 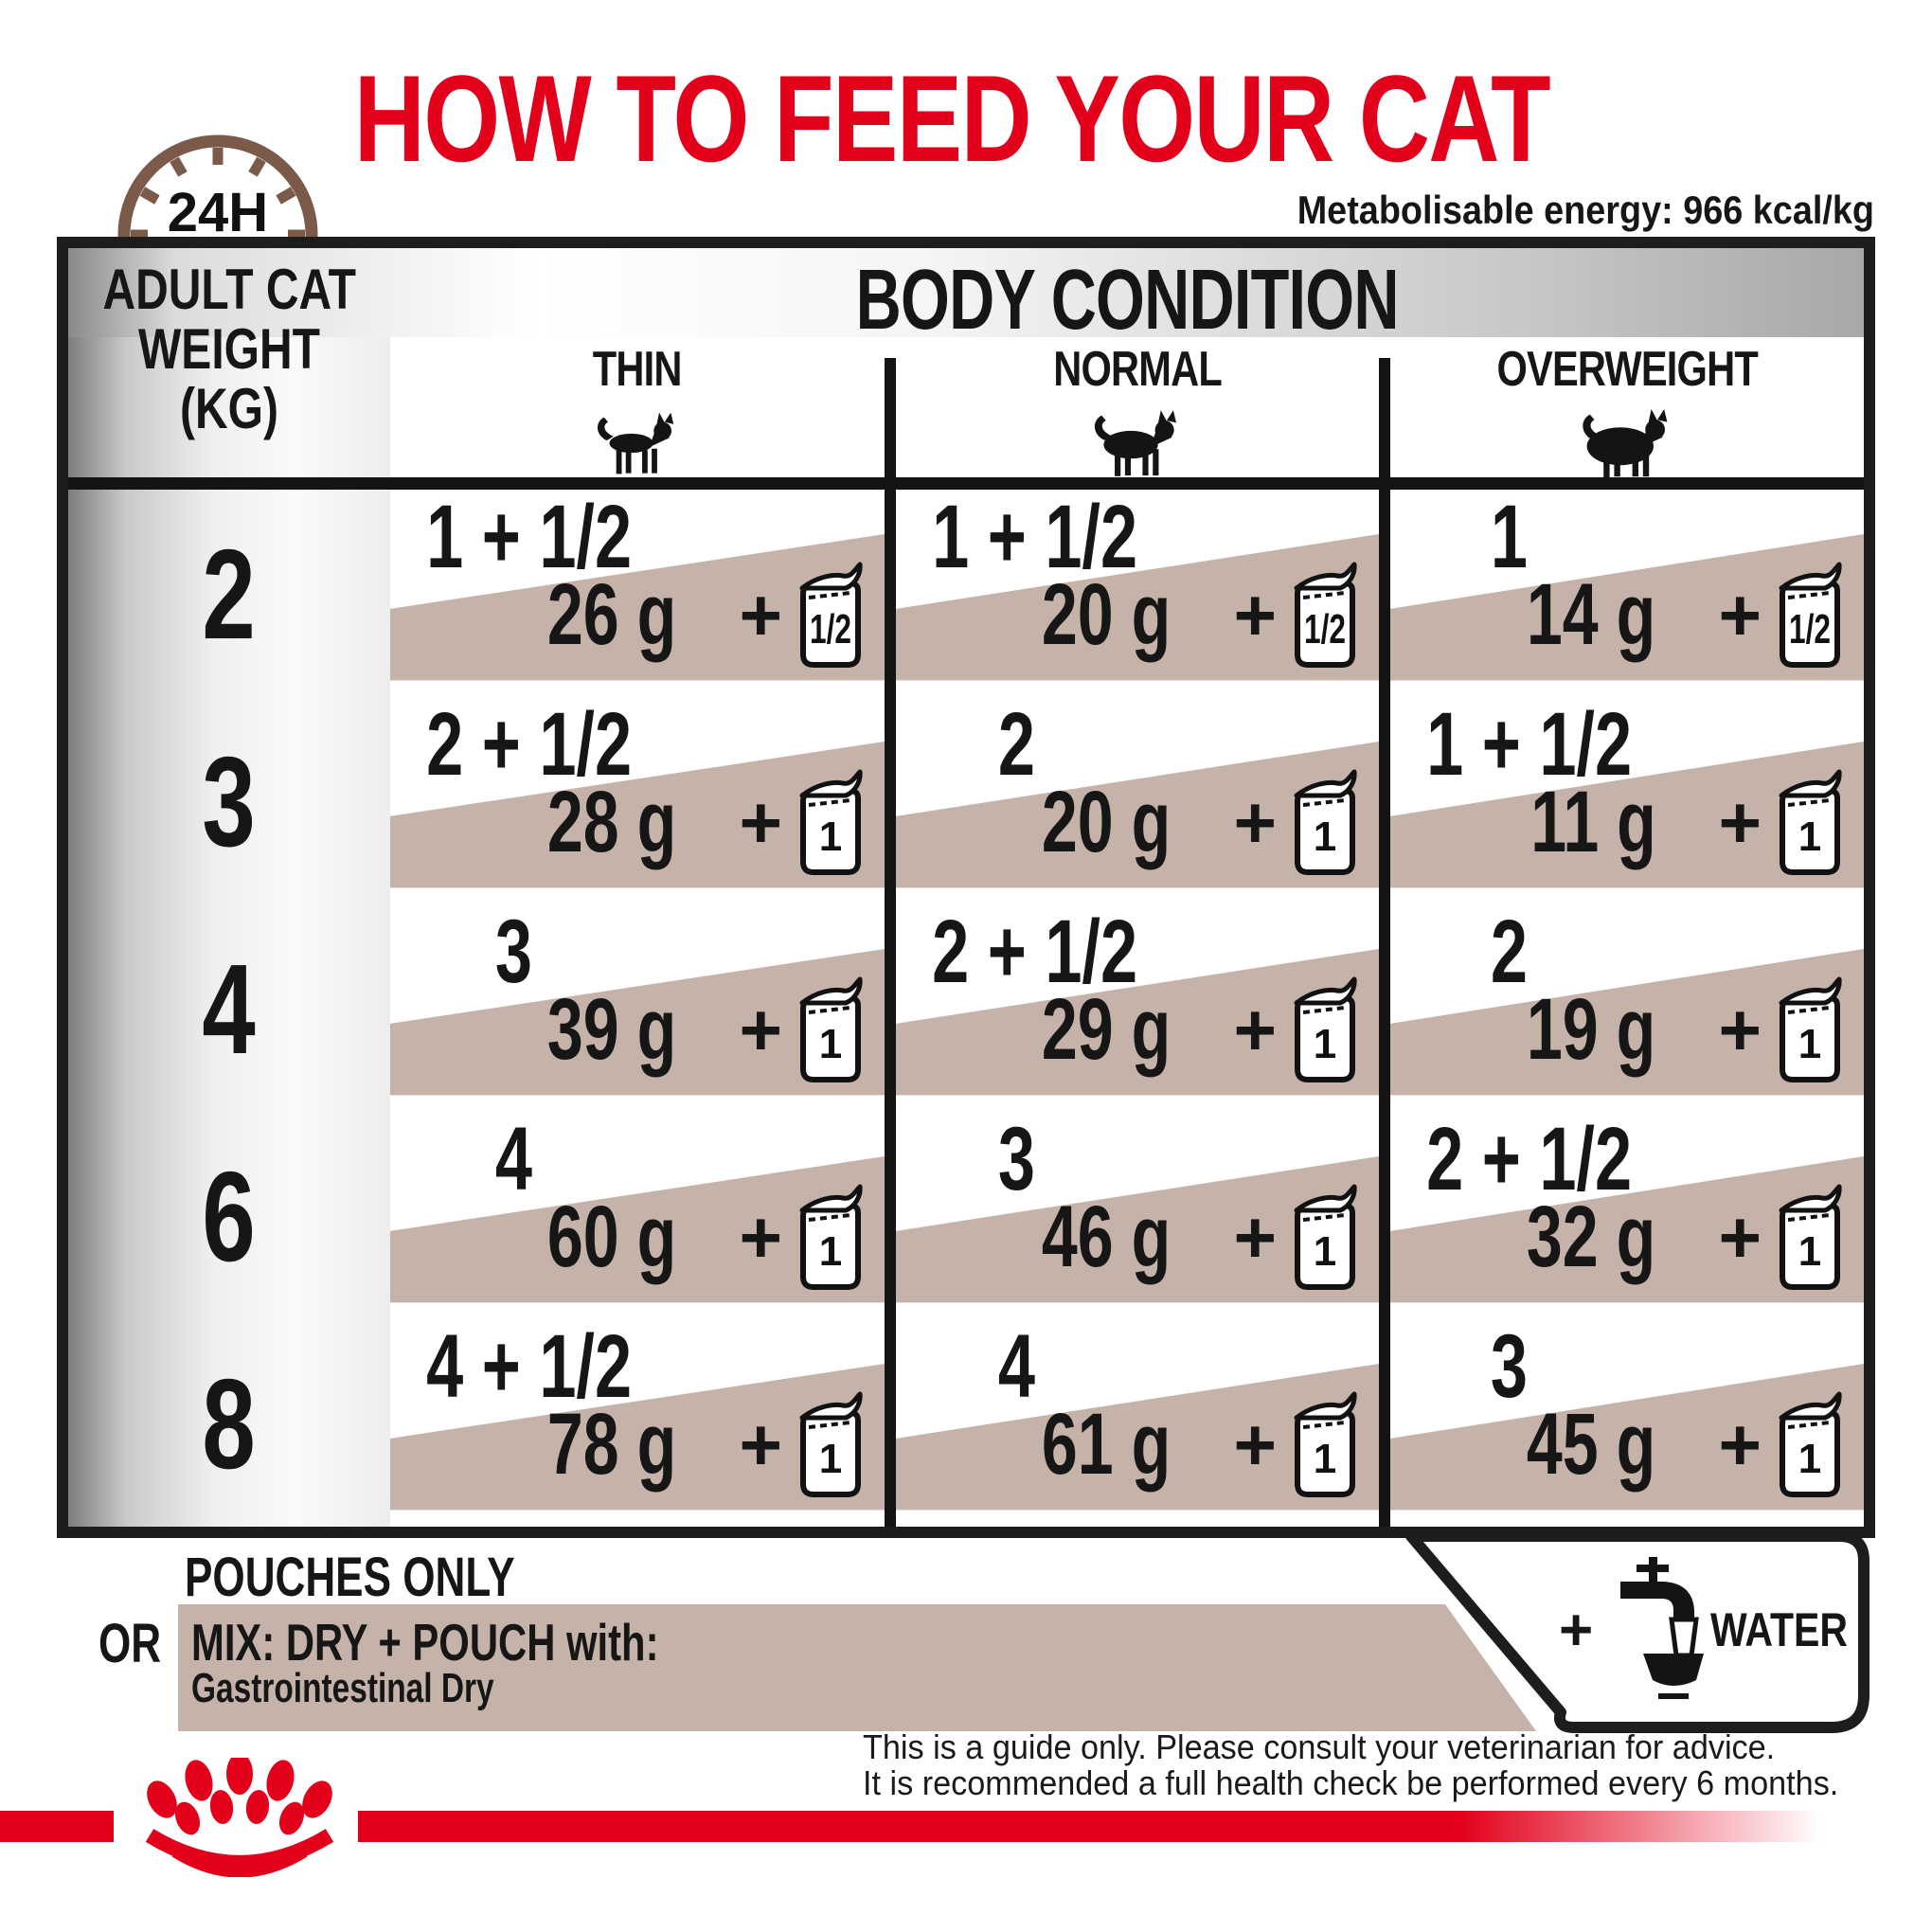 I want to click on feeding-cell: 2 19 g + 1, so click(x=1627, y=1009).